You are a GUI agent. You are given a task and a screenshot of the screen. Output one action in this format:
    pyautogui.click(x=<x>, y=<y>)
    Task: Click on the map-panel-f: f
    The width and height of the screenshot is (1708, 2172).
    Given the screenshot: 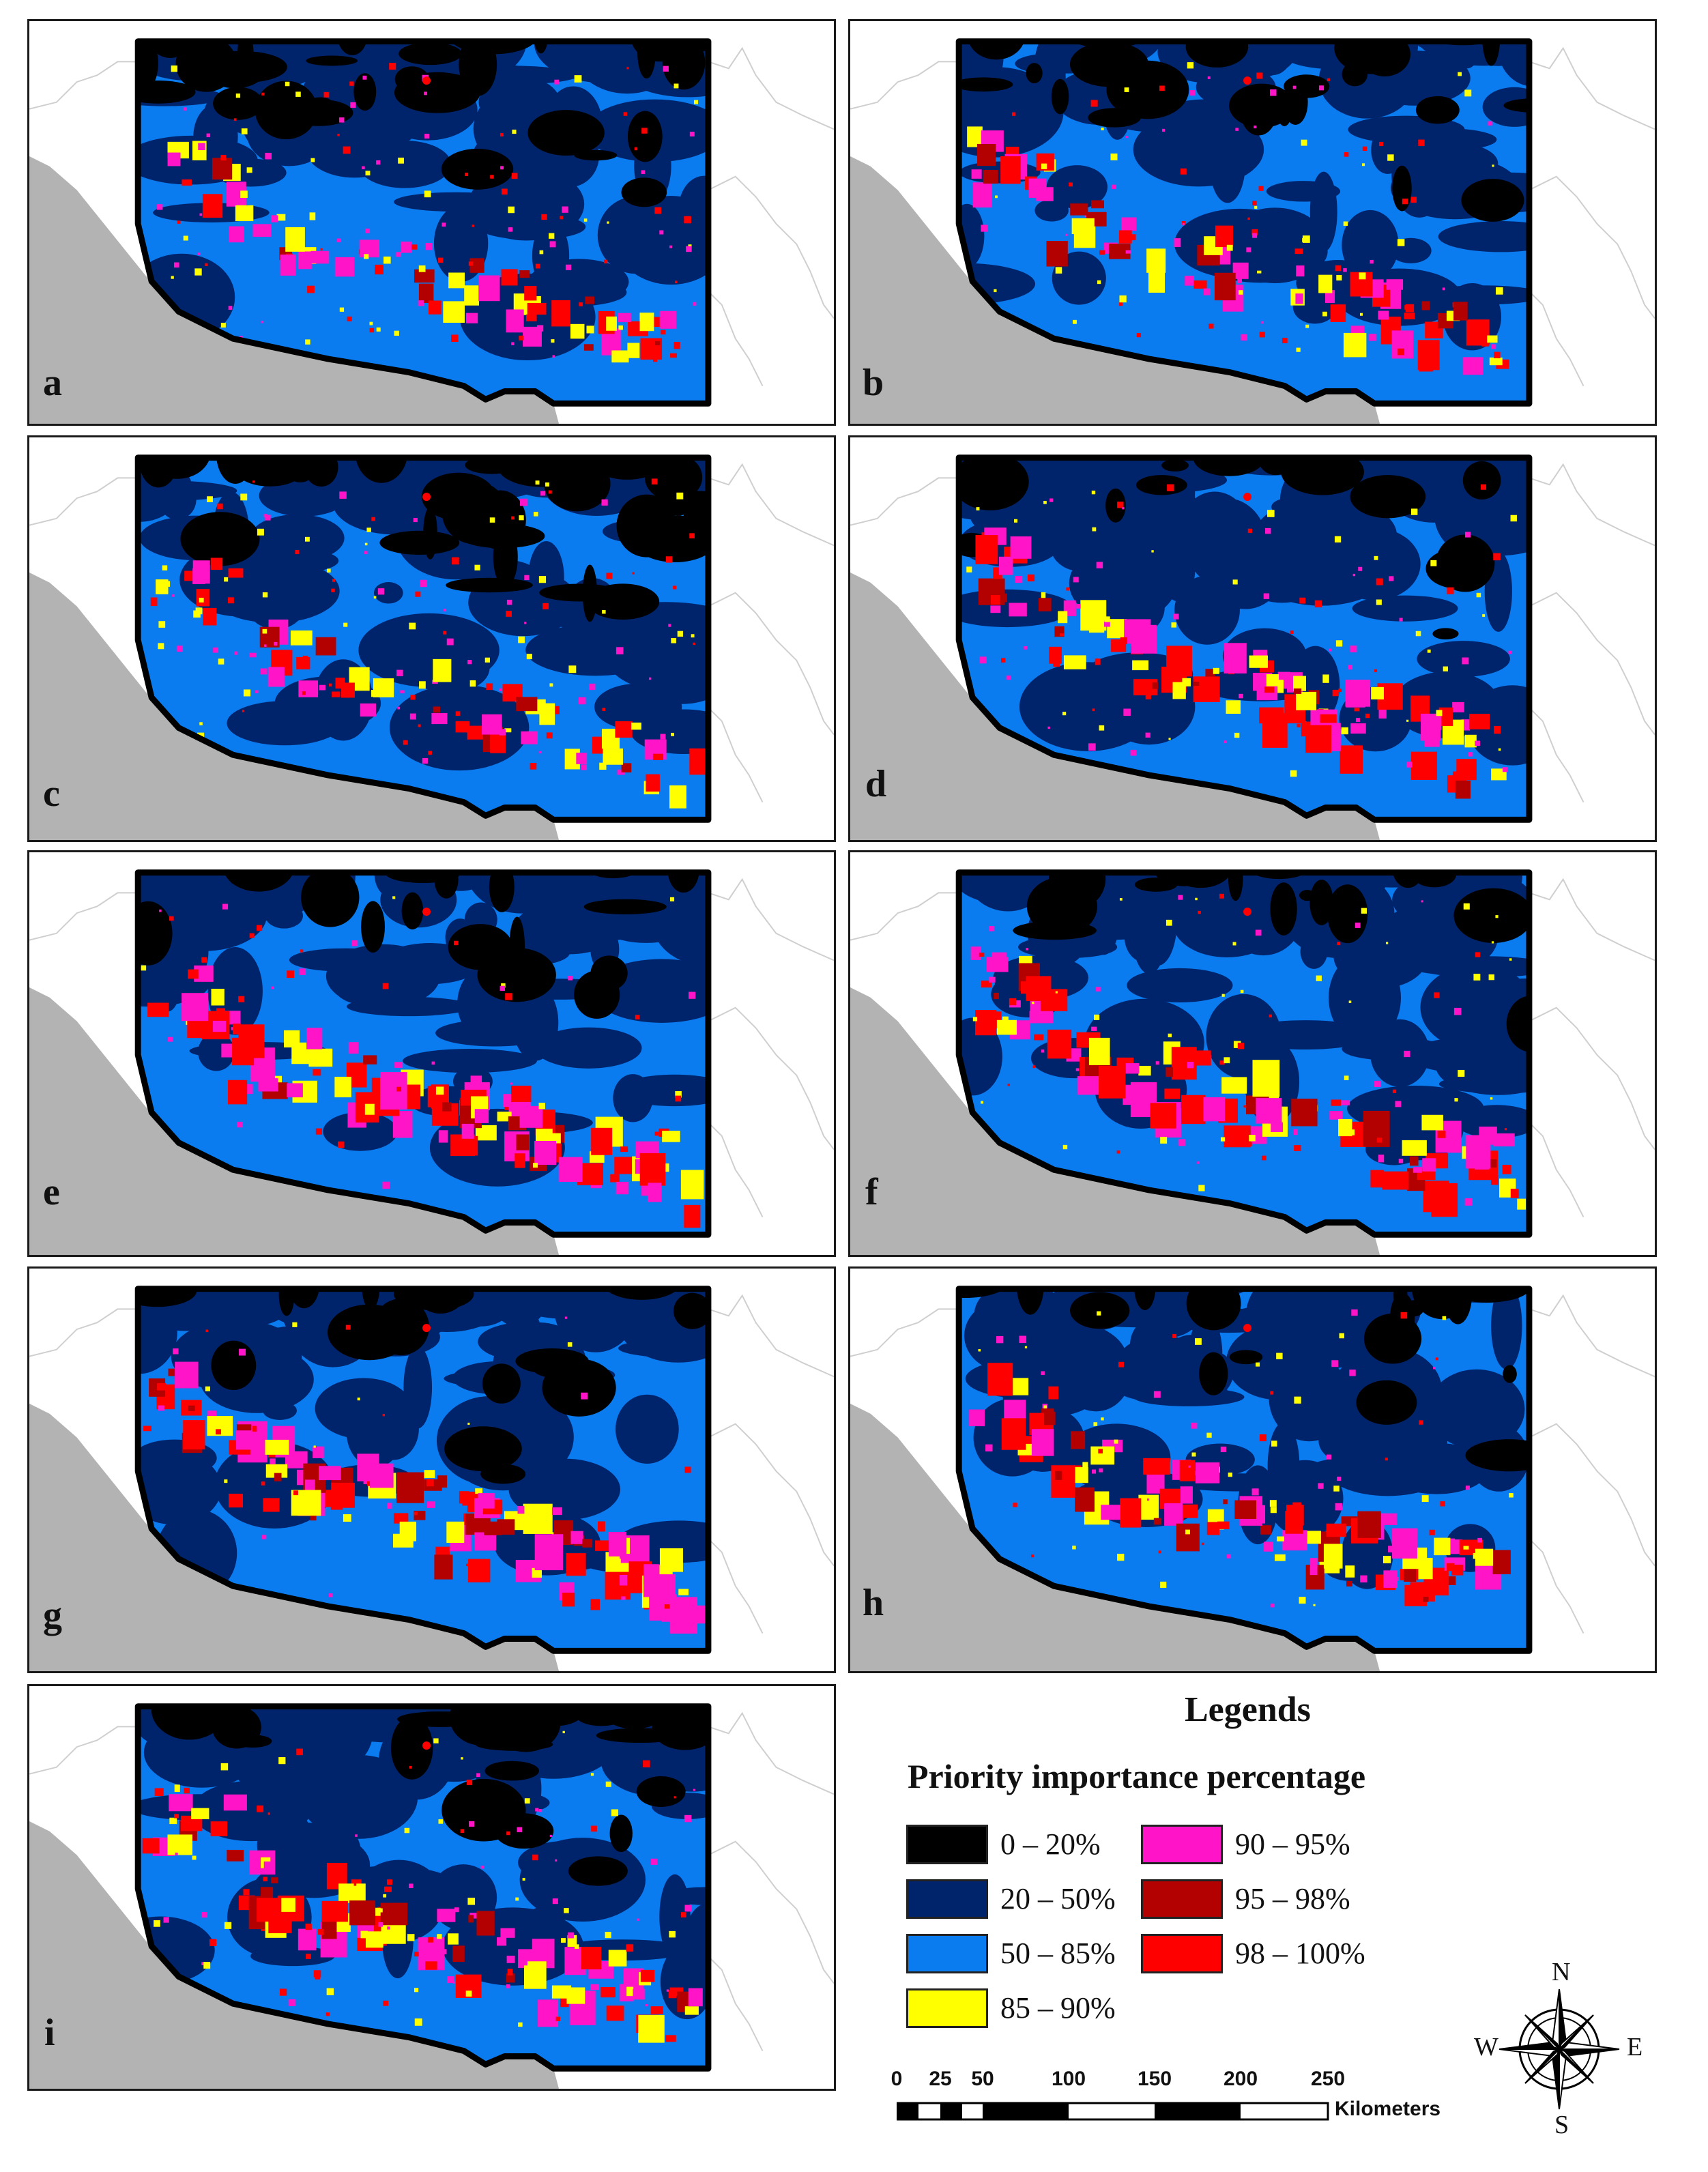 What is the action you would take?
    pyautogui.click(x=1252, y=1053)
    